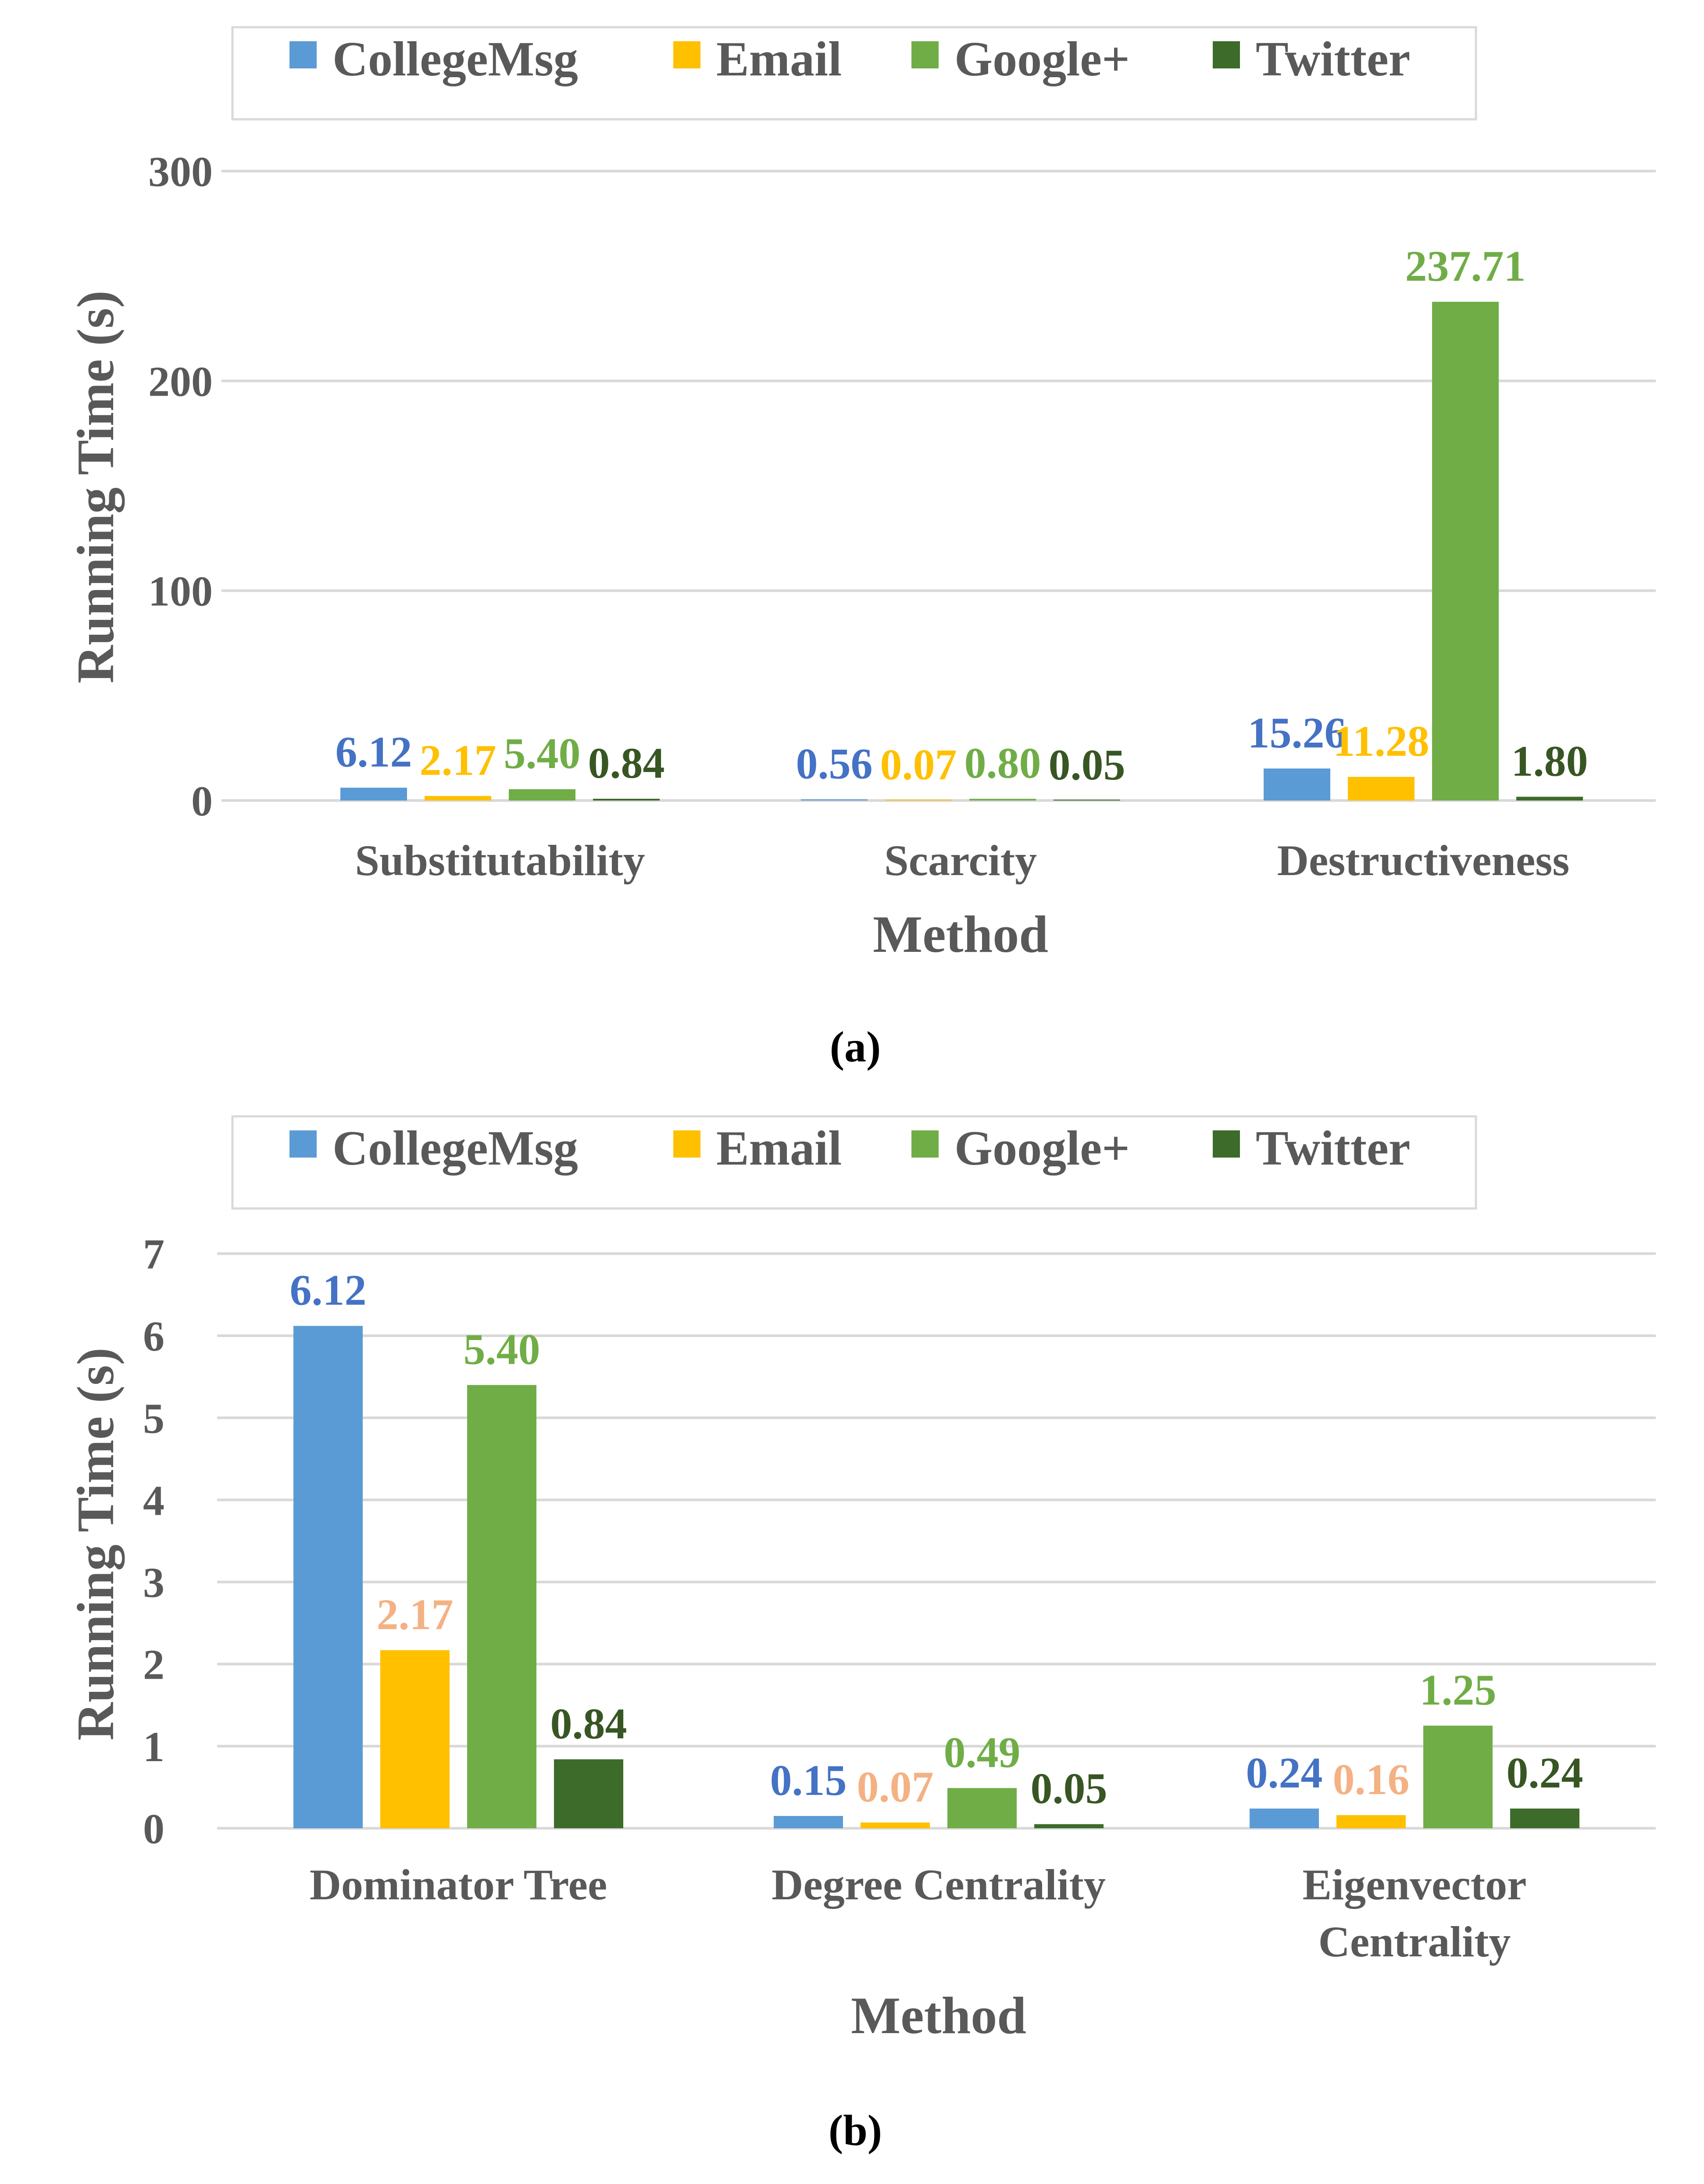  Describe the element at coordinates (153, 1336) in the screenshot. I see `y-tick-label: 6` at that location.